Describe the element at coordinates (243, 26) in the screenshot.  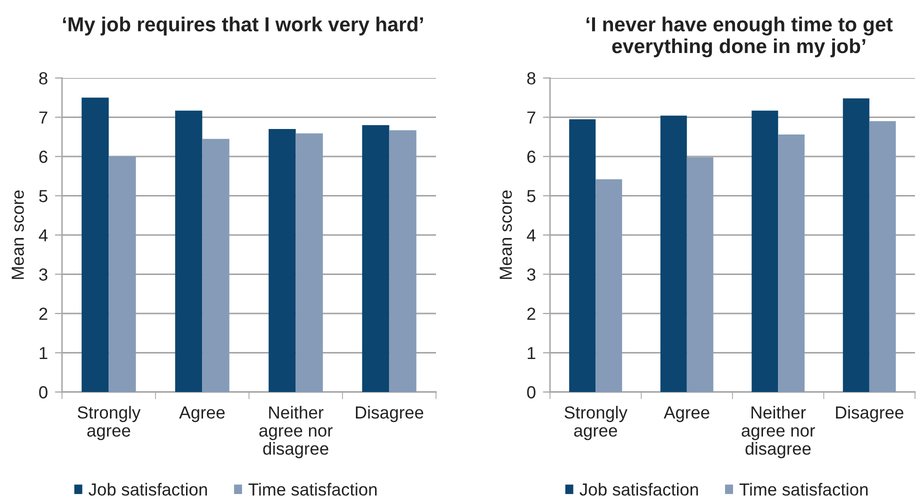
I see `chart-title: ‘My job requires that I work very hard’` at that location.